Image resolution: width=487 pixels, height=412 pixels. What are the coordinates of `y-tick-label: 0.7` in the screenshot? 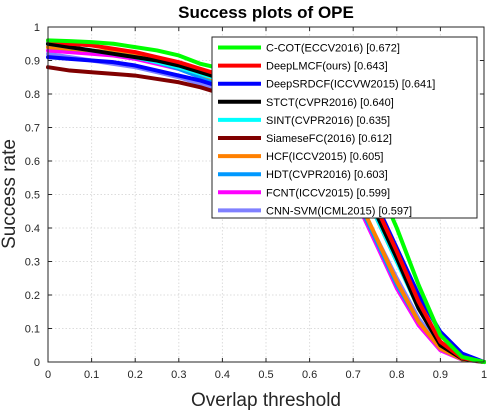 It's located at (32, 129).